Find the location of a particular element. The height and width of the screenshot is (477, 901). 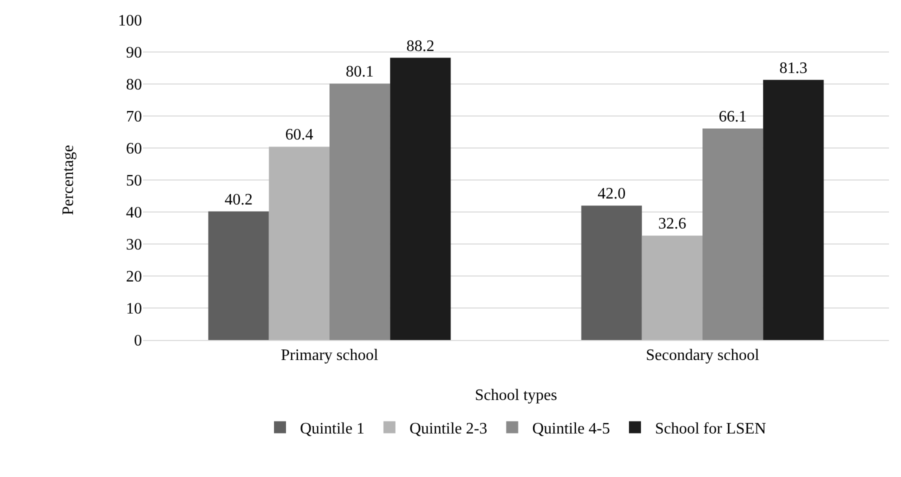

y-tick-label: 100 is located at coordinates (130, 21).